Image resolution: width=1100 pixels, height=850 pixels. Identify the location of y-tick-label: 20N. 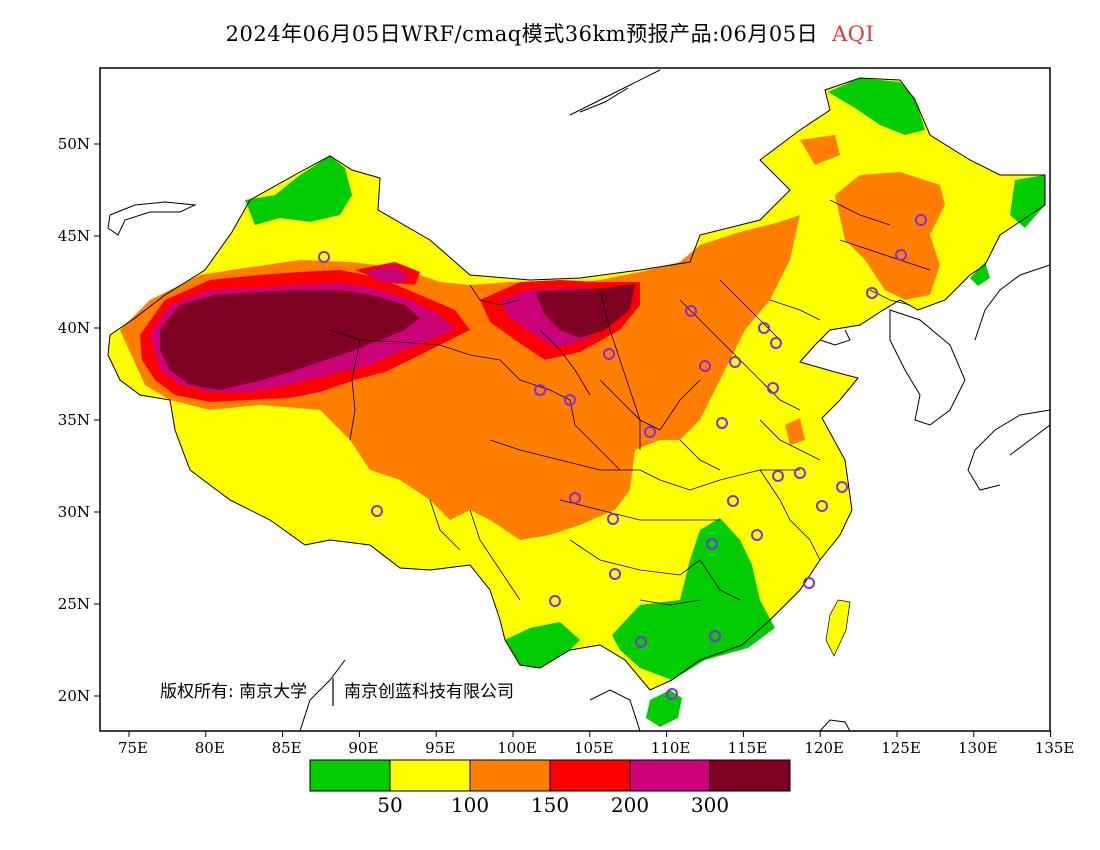
(74, 696).